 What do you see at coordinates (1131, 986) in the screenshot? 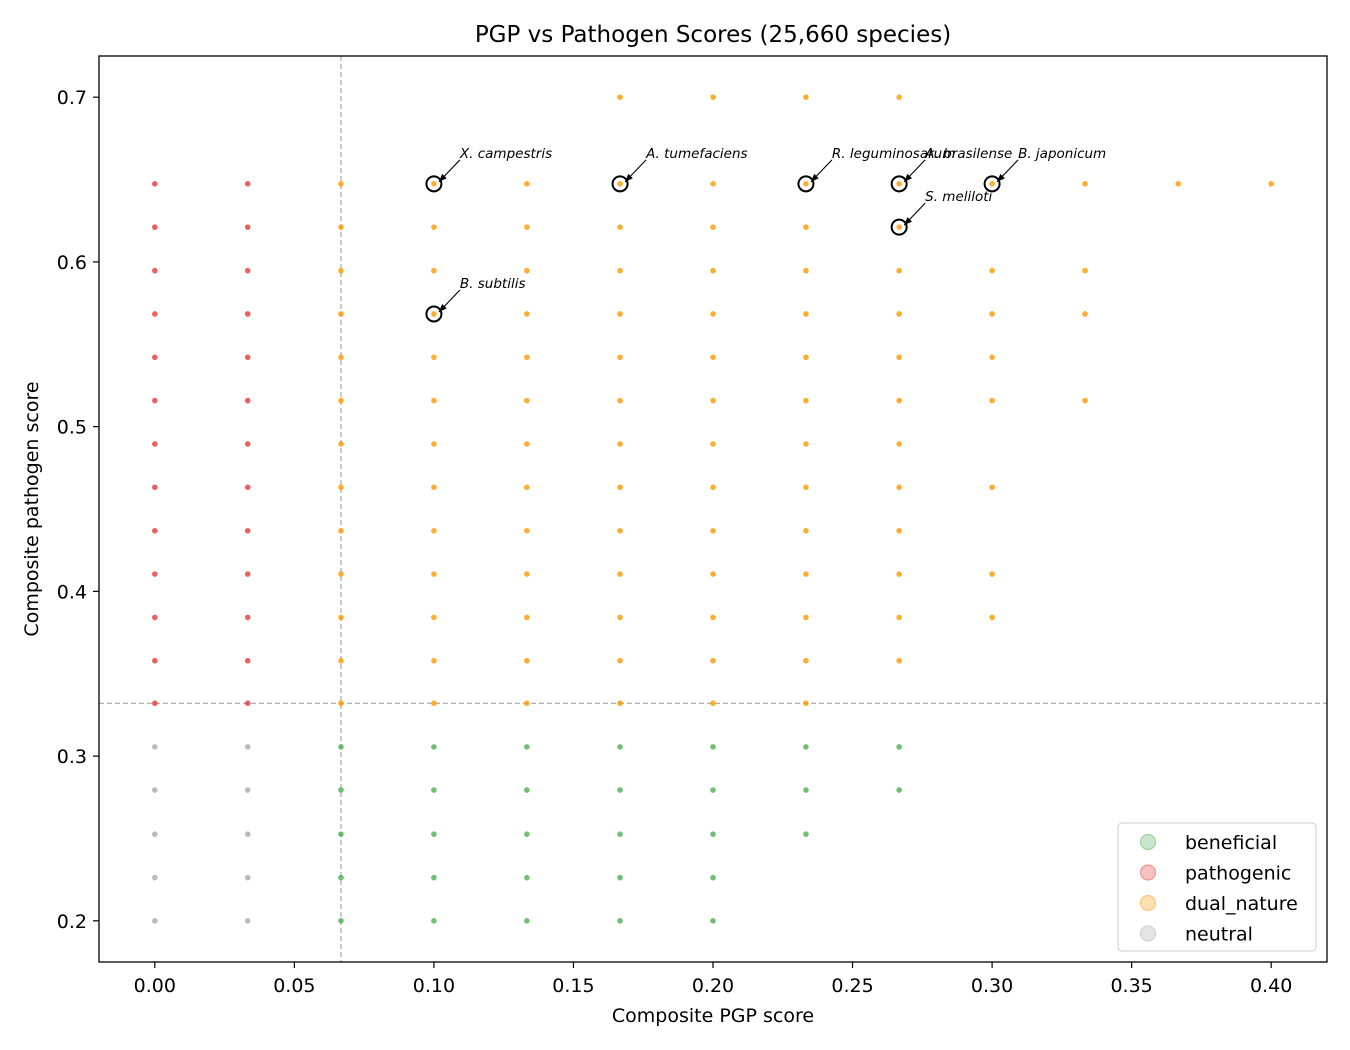
I see `x-tick-label: 0.35` at bounding box center [1131, 986].